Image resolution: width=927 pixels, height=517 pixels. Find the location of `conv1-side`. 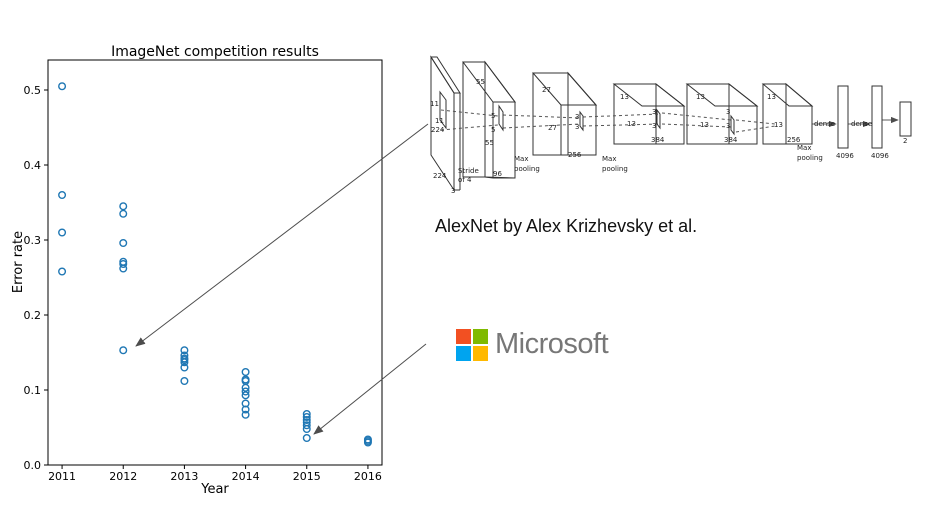

conv1-side is located at coordinates (500, 119).